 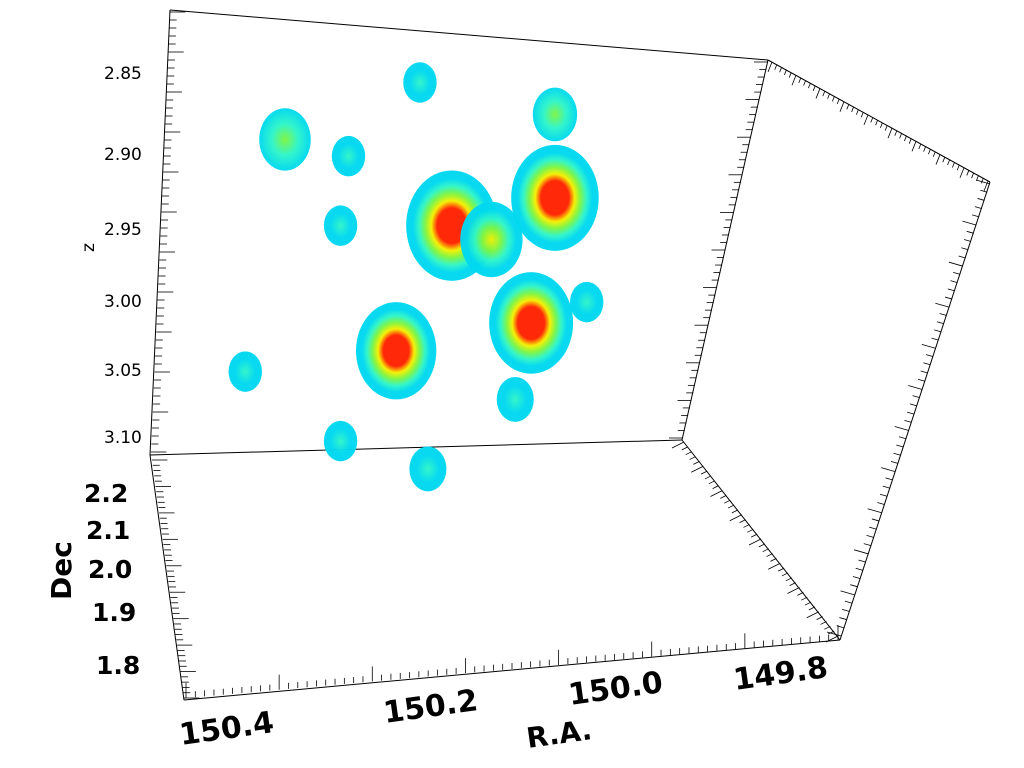 I want to click on top-right-edge, so click(x=879, y=121).